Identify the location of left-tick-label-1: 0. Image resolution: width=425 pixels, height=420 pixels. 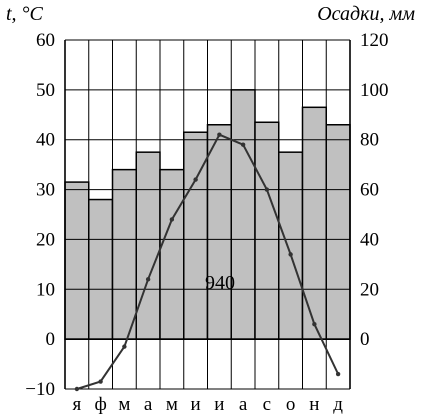
(51, 339).